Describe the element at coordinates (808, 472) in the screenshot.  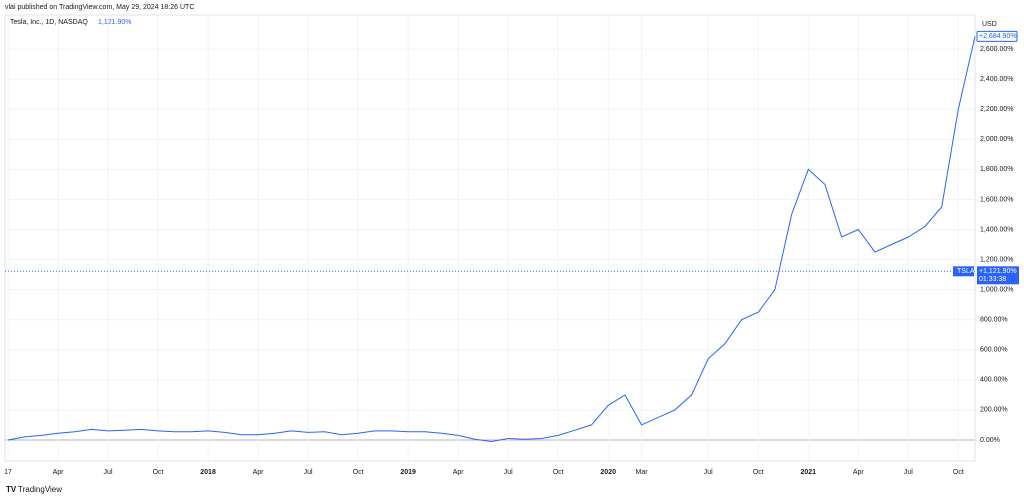
I see `x-tick-label: 2021` at that location.